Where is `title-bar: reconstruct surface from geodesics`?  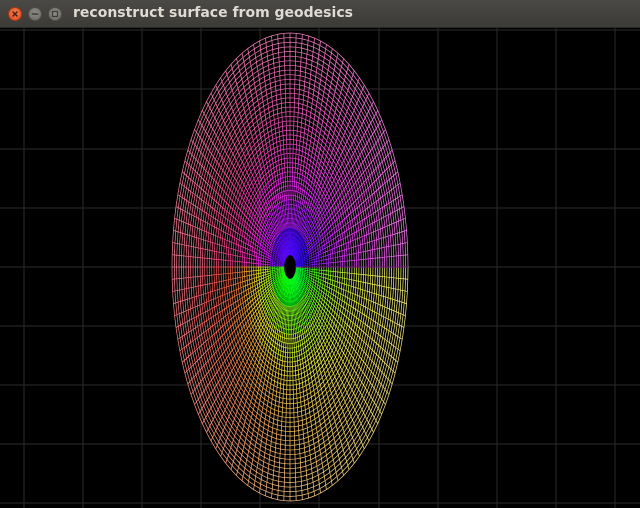 title-bar: reconstruct surface from geodesics is located at coordinates (320, 14).